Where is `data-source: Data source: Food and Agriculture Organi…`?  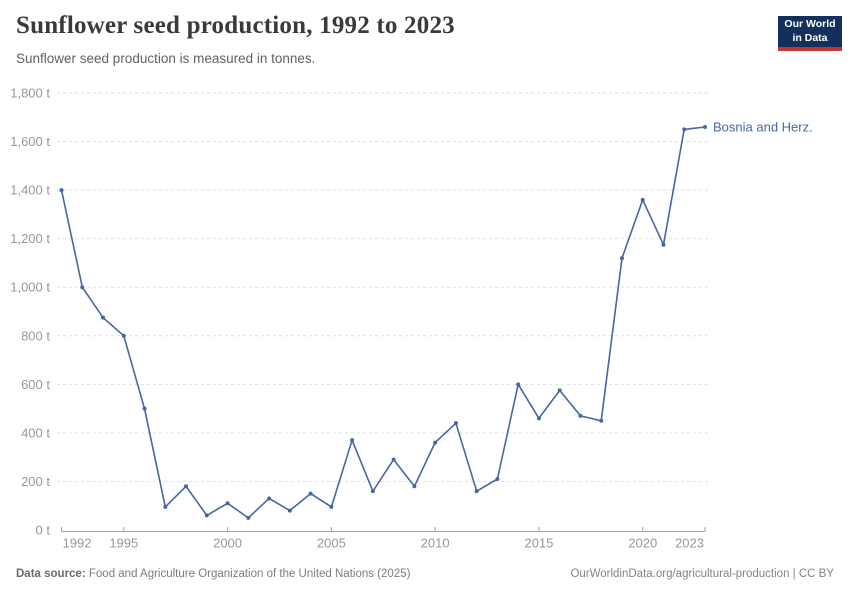
data-source: Data source: Food and Agriculture Organi… is located at coordinates (213, 574).